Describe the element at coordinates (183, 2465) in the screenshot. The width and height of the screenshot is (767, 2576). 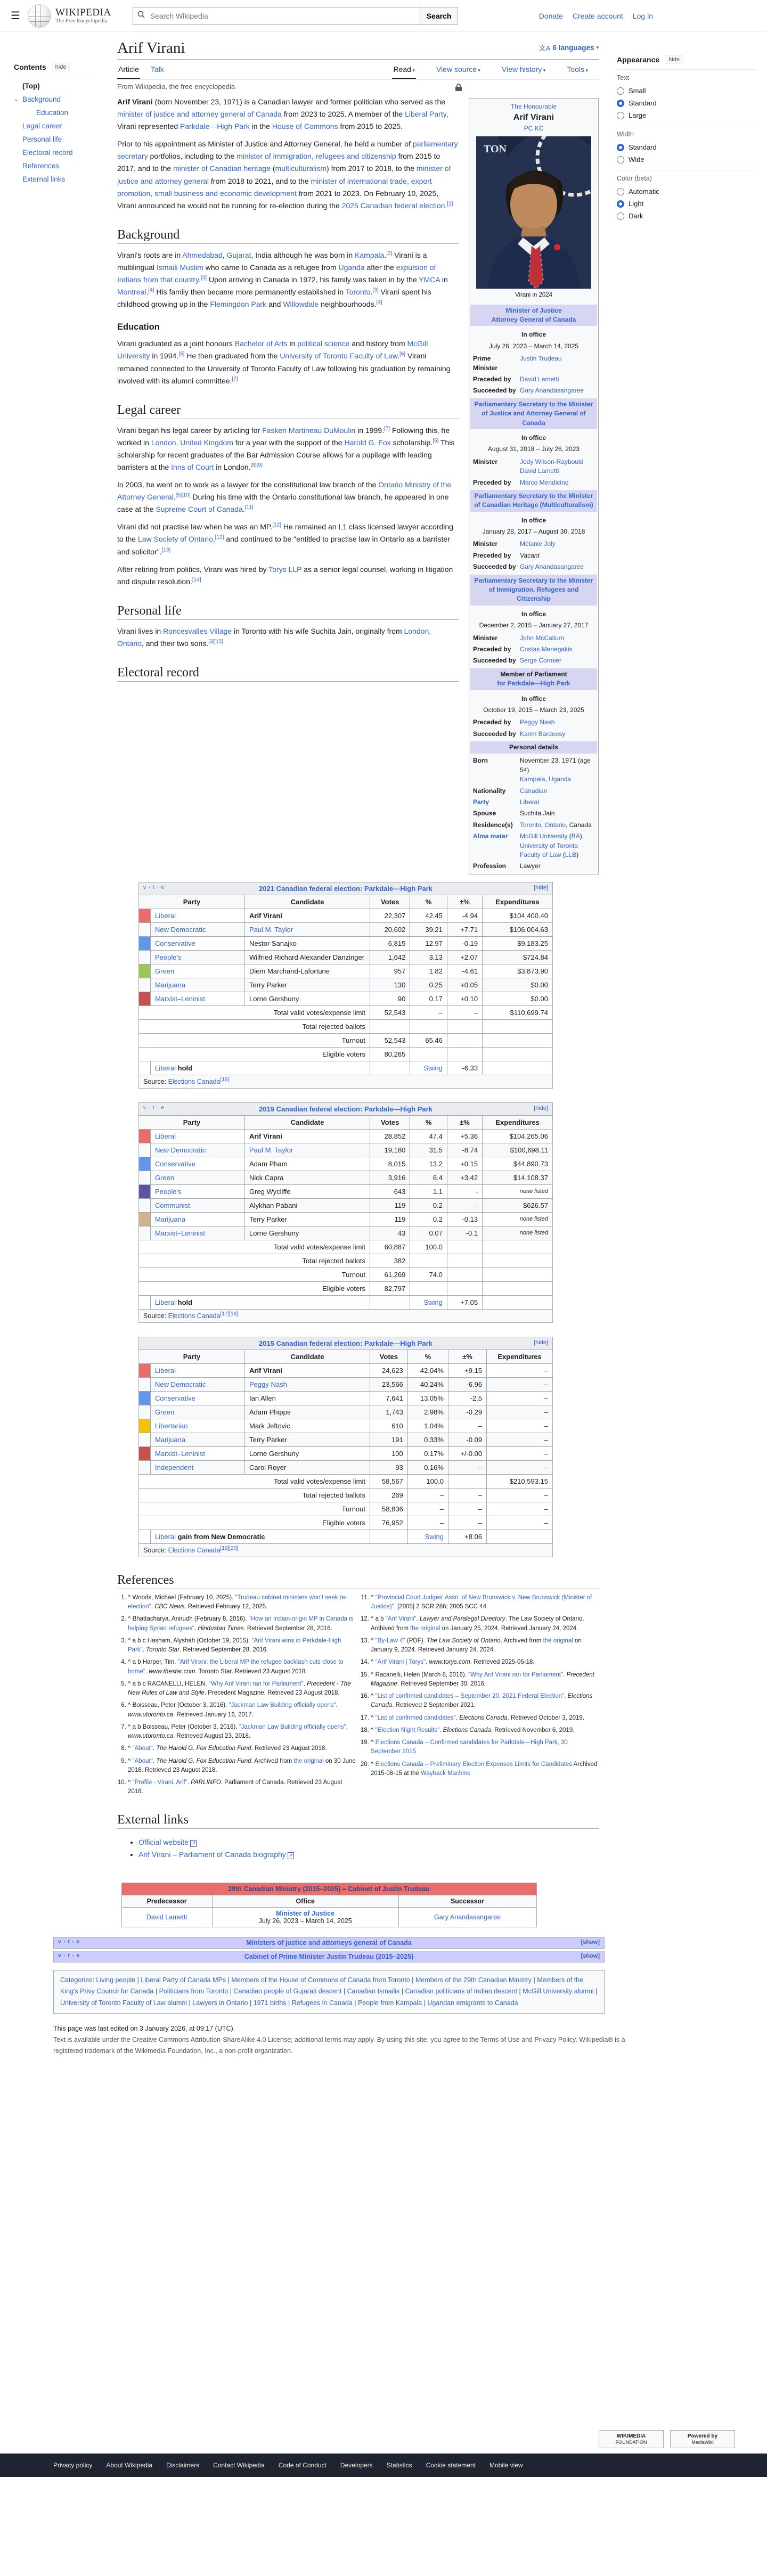
I see `footer-link: Disclaimers` at that location.